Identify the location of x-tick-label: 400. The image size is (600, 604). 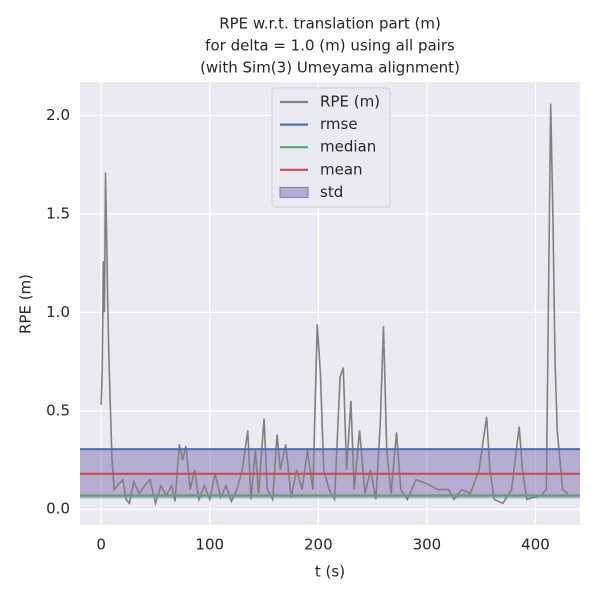
(535, 545).